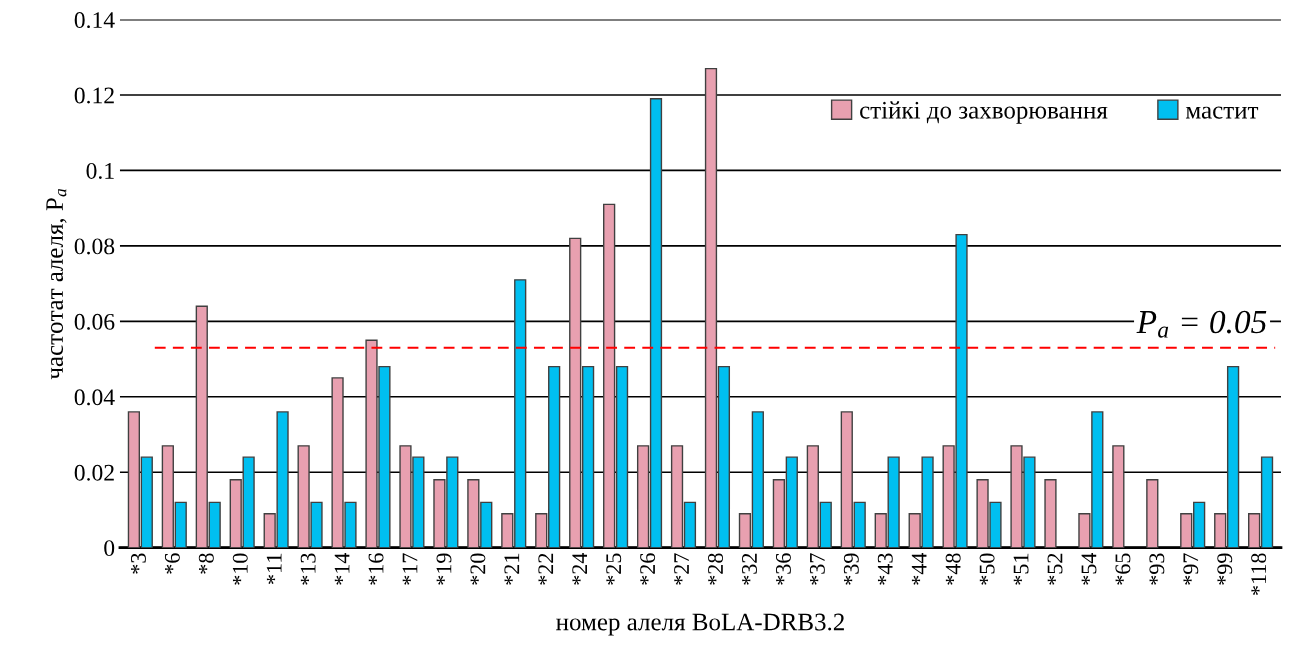 The width and height of the screenshot is (1290, 652). I want to click on x-tick-label: *43, so click(885, 569).